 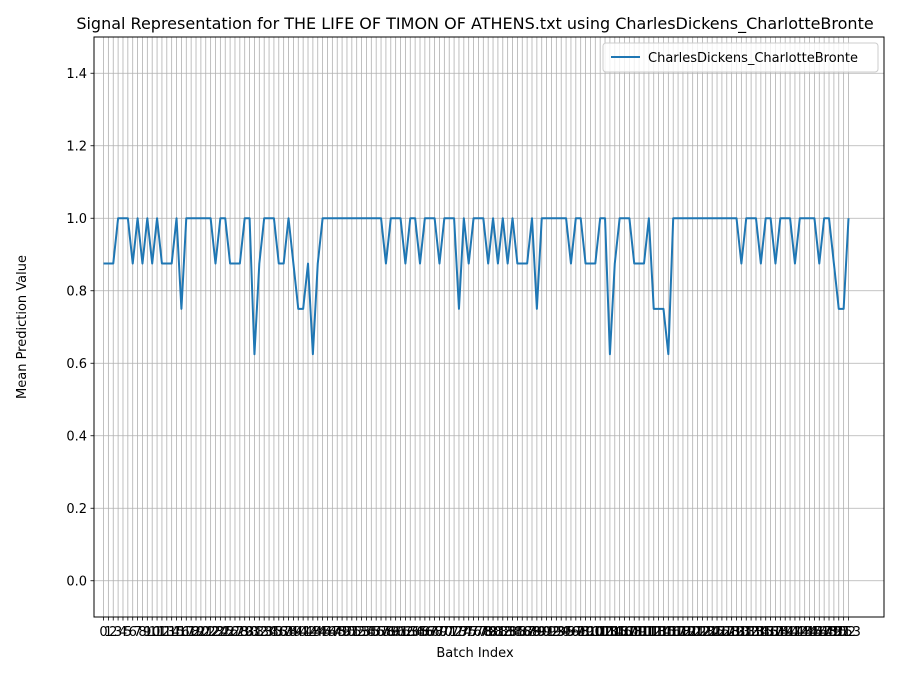 What do you see at coordinates (746, 632) in the screenshot?
I see `x-tick-label: 132` at bounding box center [746, 632].